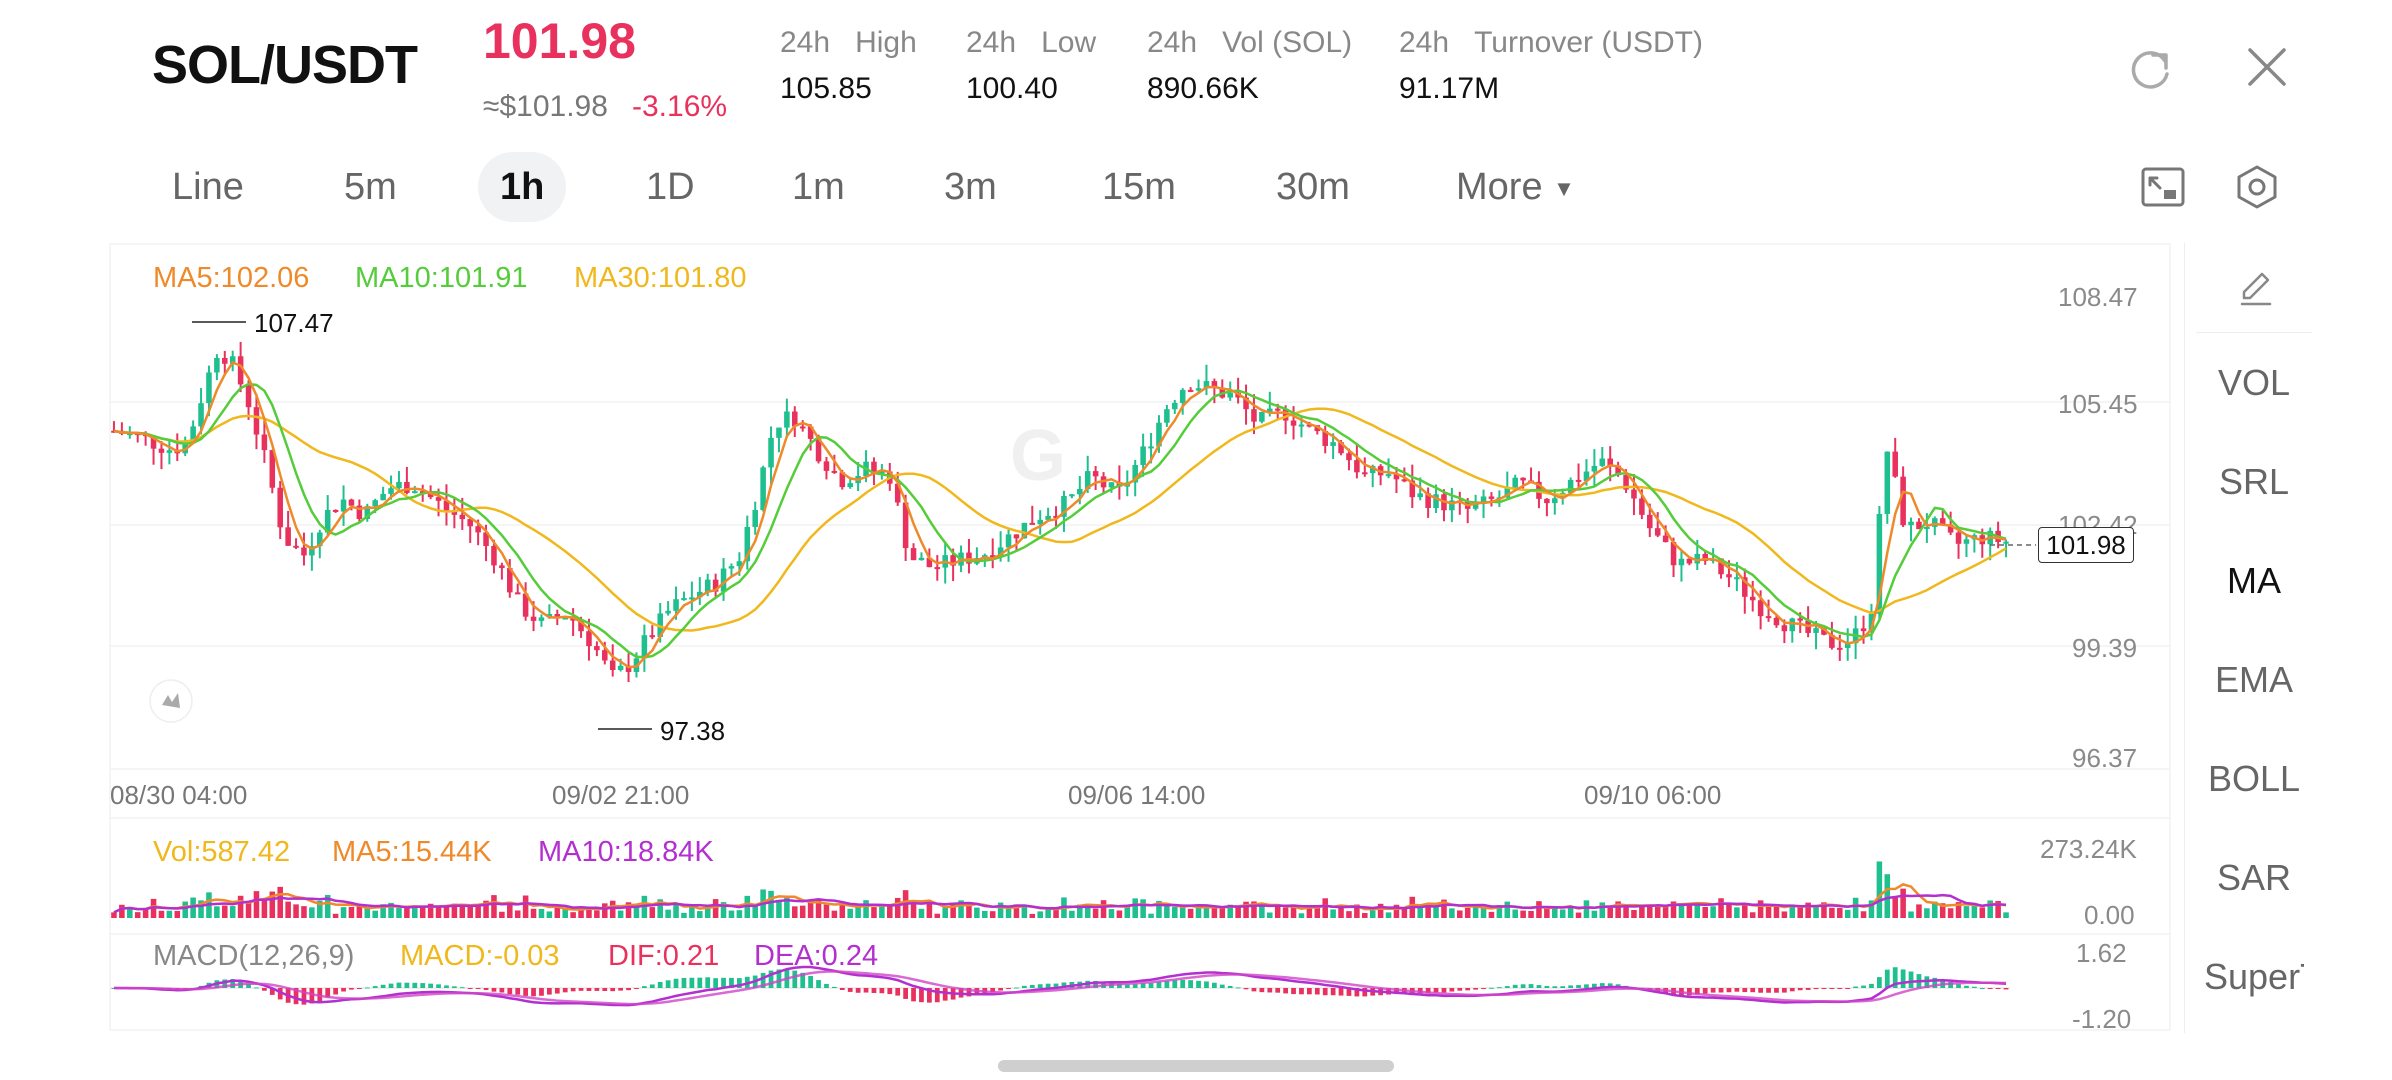 Image resolution: width=2392 pixels, height=1080 pixels. What do you see at coordinates (2253, 679) in the screenshot?
I see `indicator-ema: EMA` at bounding box center [2253, 679].